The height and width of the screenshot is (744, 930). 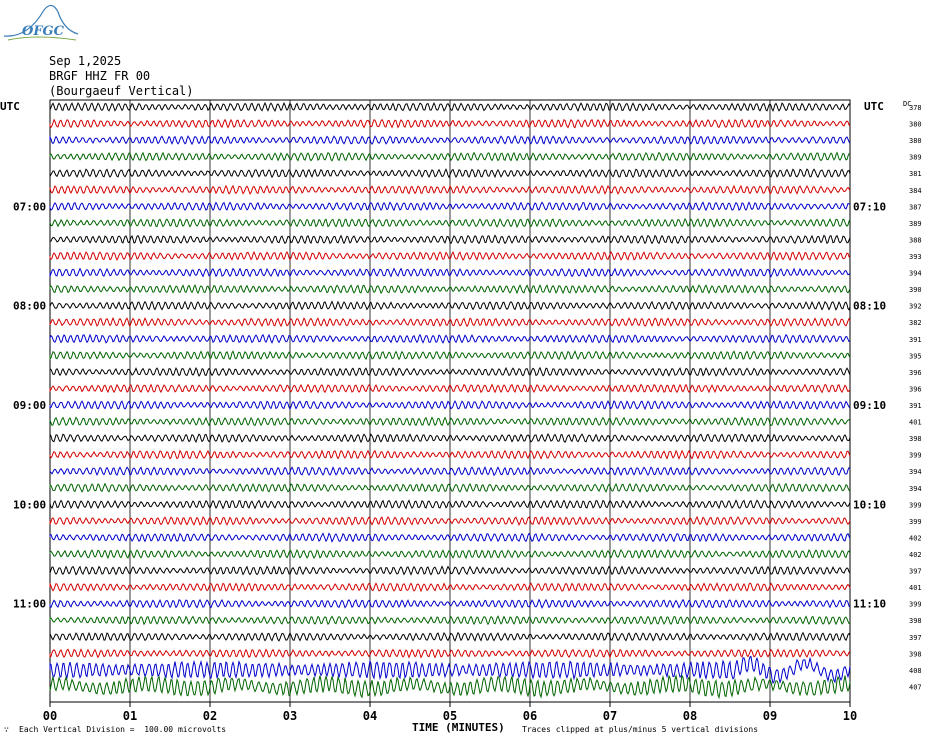 What do you see at coordinates (85, 61) in the screenshot?
I see `chart-date: Sep 1,2025` at bounding box center [85, 61].